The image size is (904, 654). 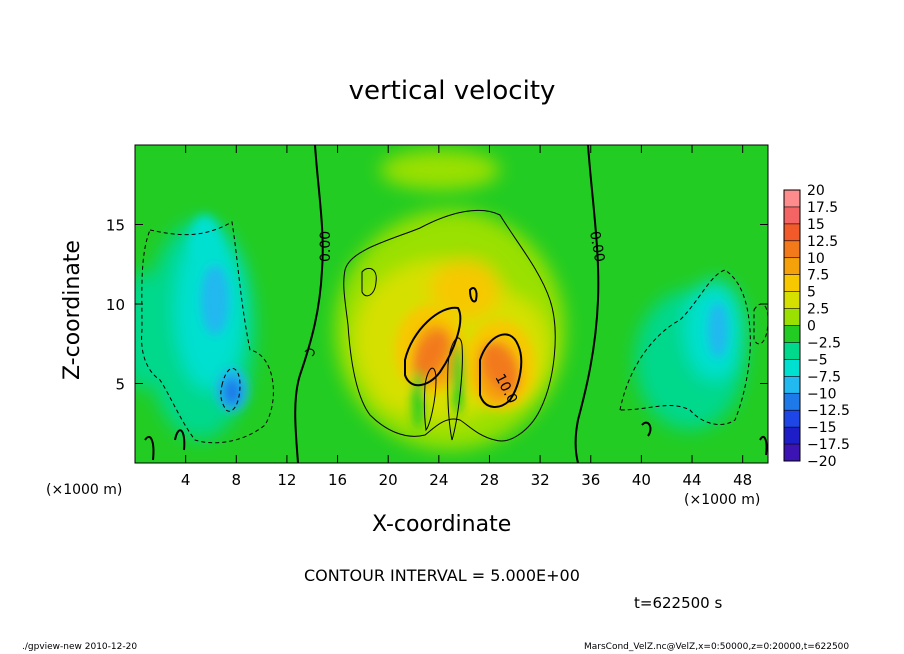 I want to click on colorbar-label: 15, so click(x=816, y=225).